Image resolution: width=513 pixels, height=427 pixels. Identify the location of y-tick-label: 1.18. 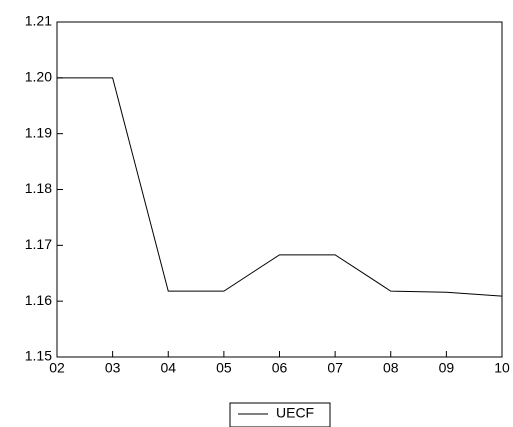
(38, 188).